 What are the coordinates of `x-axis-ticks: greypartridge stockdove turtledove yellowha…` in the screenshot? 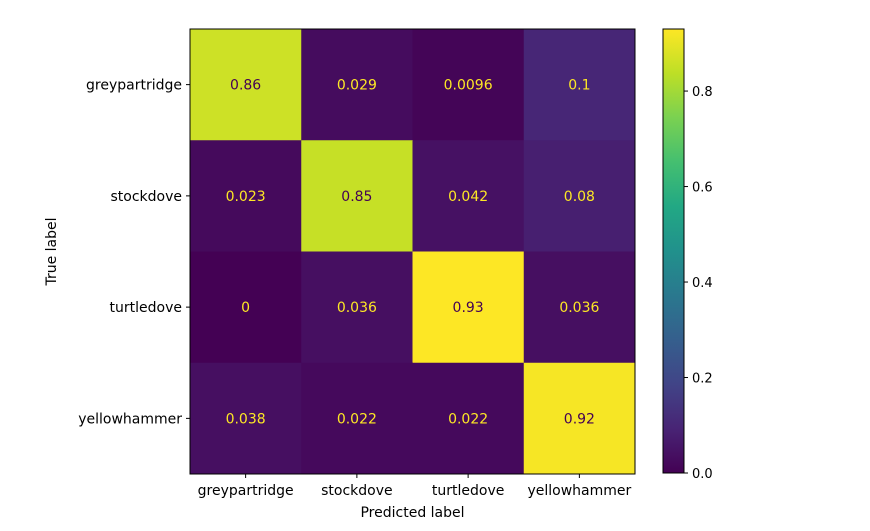 It's located at (415, 486).